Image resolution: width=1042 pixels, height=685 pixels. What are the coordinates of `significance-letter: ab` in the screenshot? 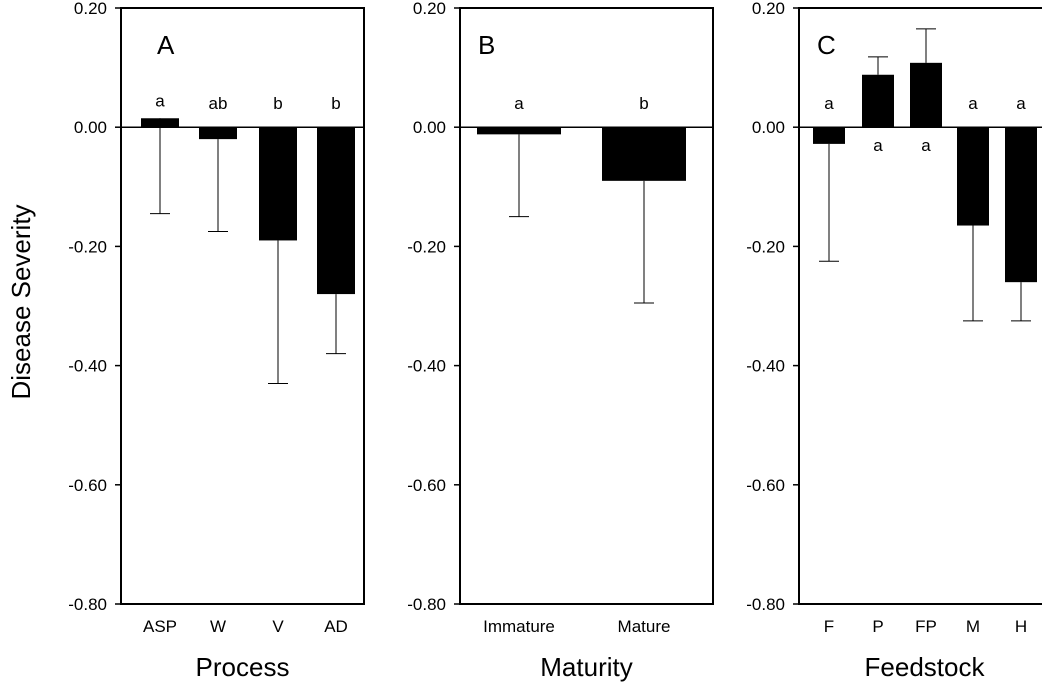 It's located at (218, 103).